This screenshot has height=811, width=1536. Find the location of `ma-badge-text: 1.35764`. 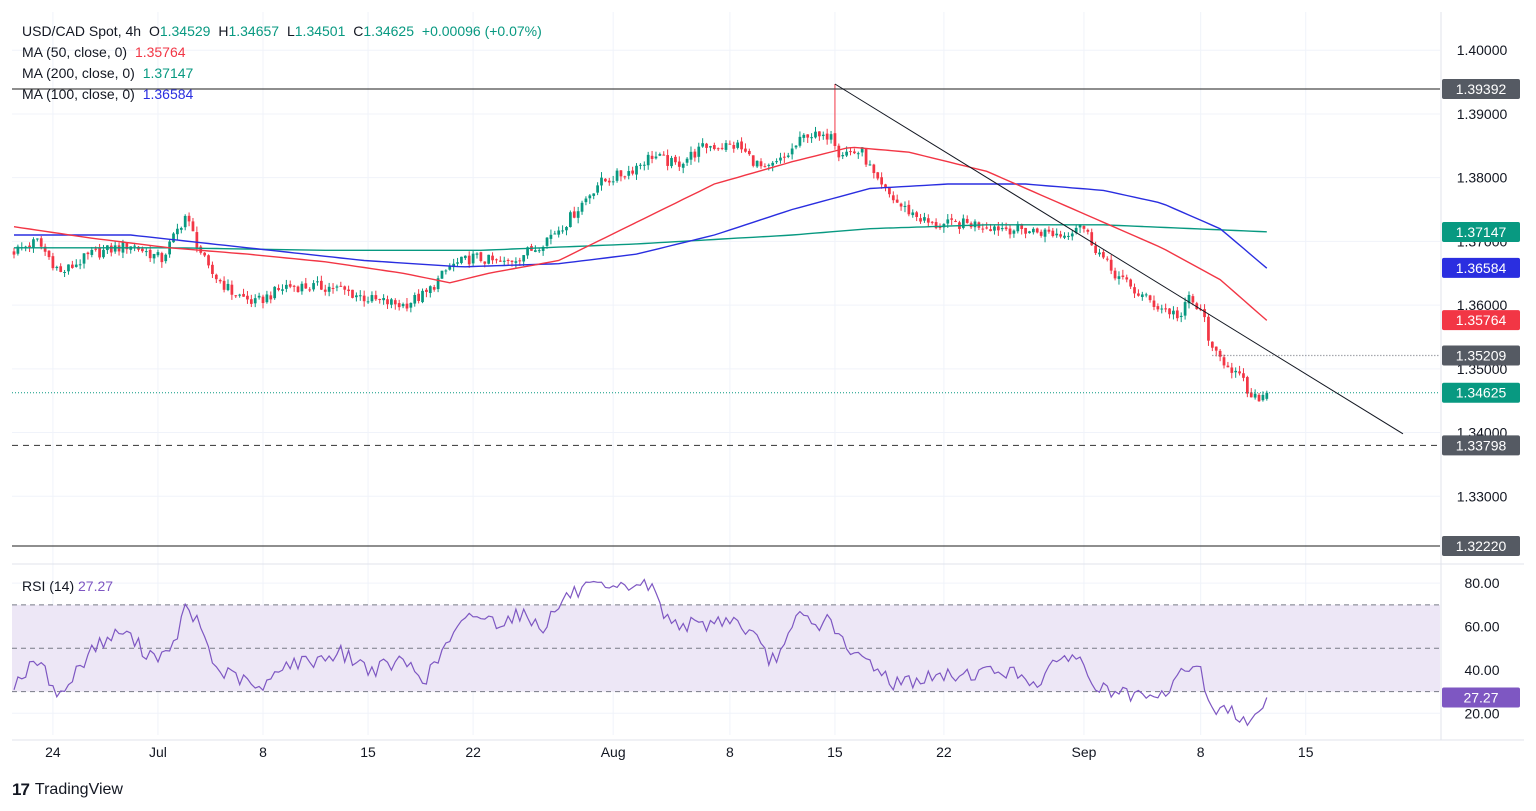

ma-badge-text: 1.35764 is located at coordinates (1481, 320).